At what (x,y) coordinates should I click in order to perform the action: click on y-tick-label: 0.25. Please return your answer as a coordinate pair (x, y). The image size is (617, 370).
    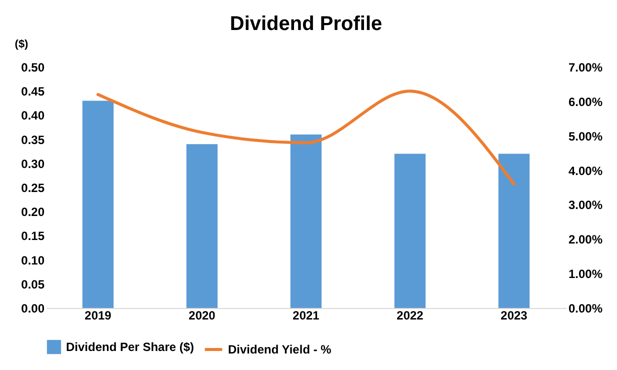
    Looking at the image, I should click on (33, 188).